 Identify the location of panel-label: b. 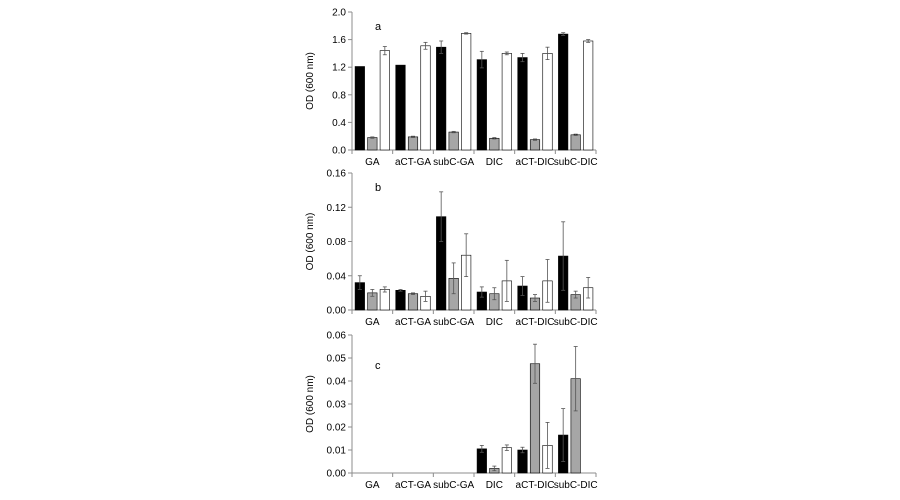
(378, 188).